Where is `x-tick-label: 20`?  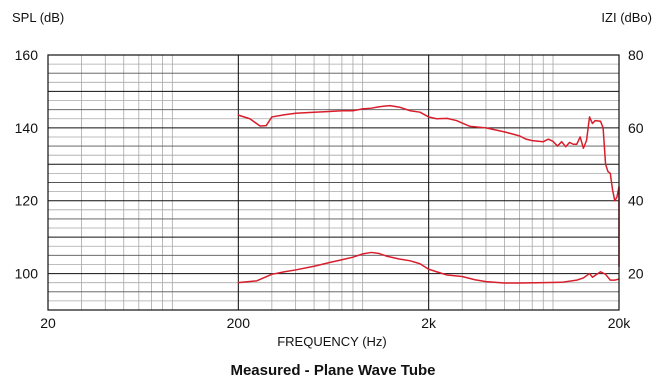
x-tick-label: 20 is located at coordinates (48, 323).